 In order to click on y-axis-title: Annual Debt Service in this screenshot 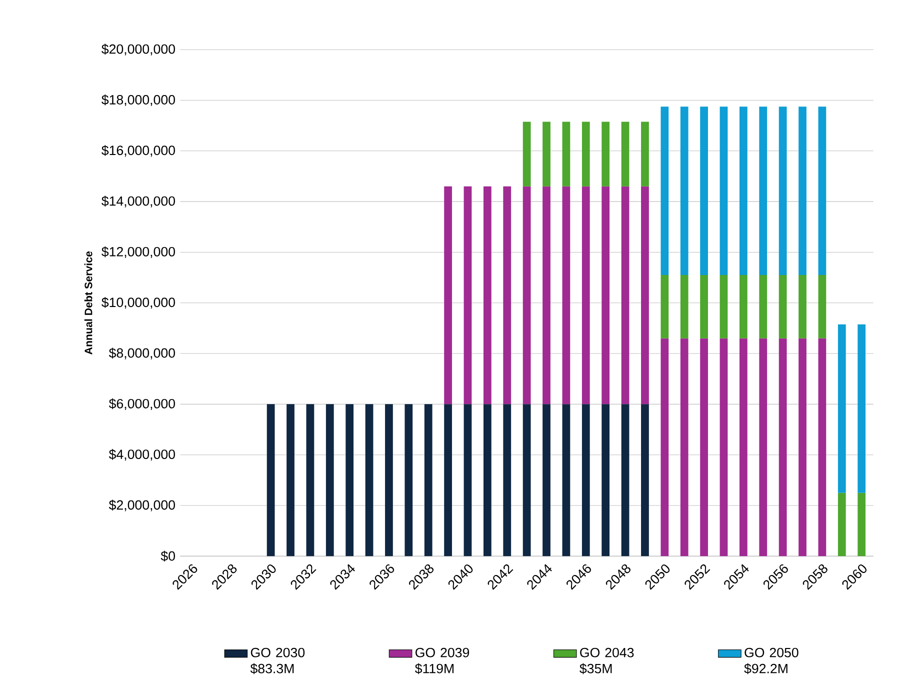, I will do `click(88, 302)`.